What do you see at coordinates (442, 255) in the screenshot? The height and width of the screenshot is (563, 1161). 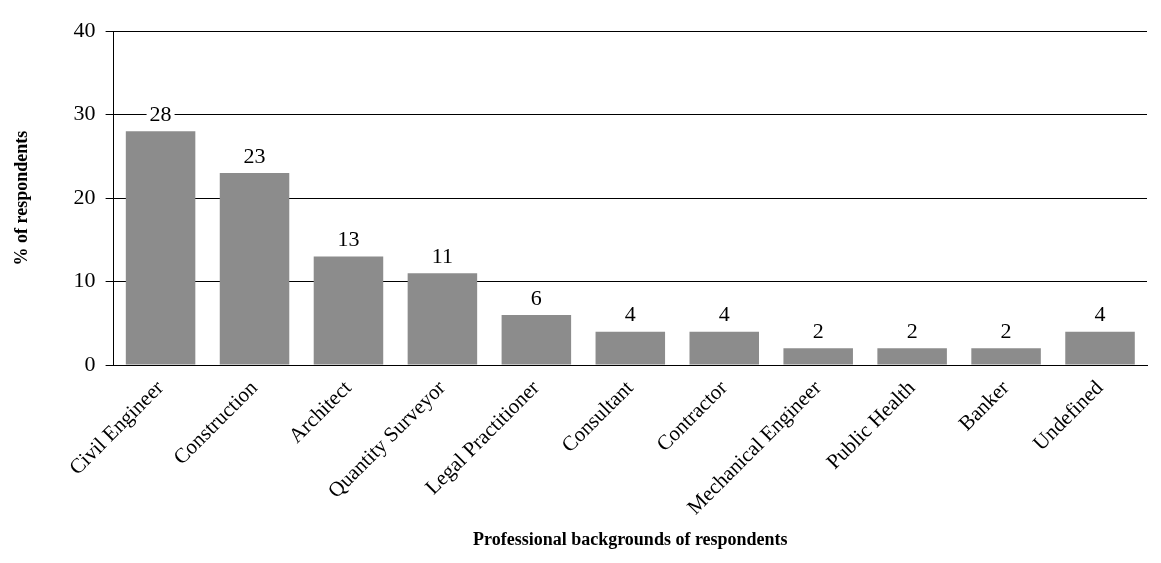 I see `data-label: 11` at bounding box center [442, 255].